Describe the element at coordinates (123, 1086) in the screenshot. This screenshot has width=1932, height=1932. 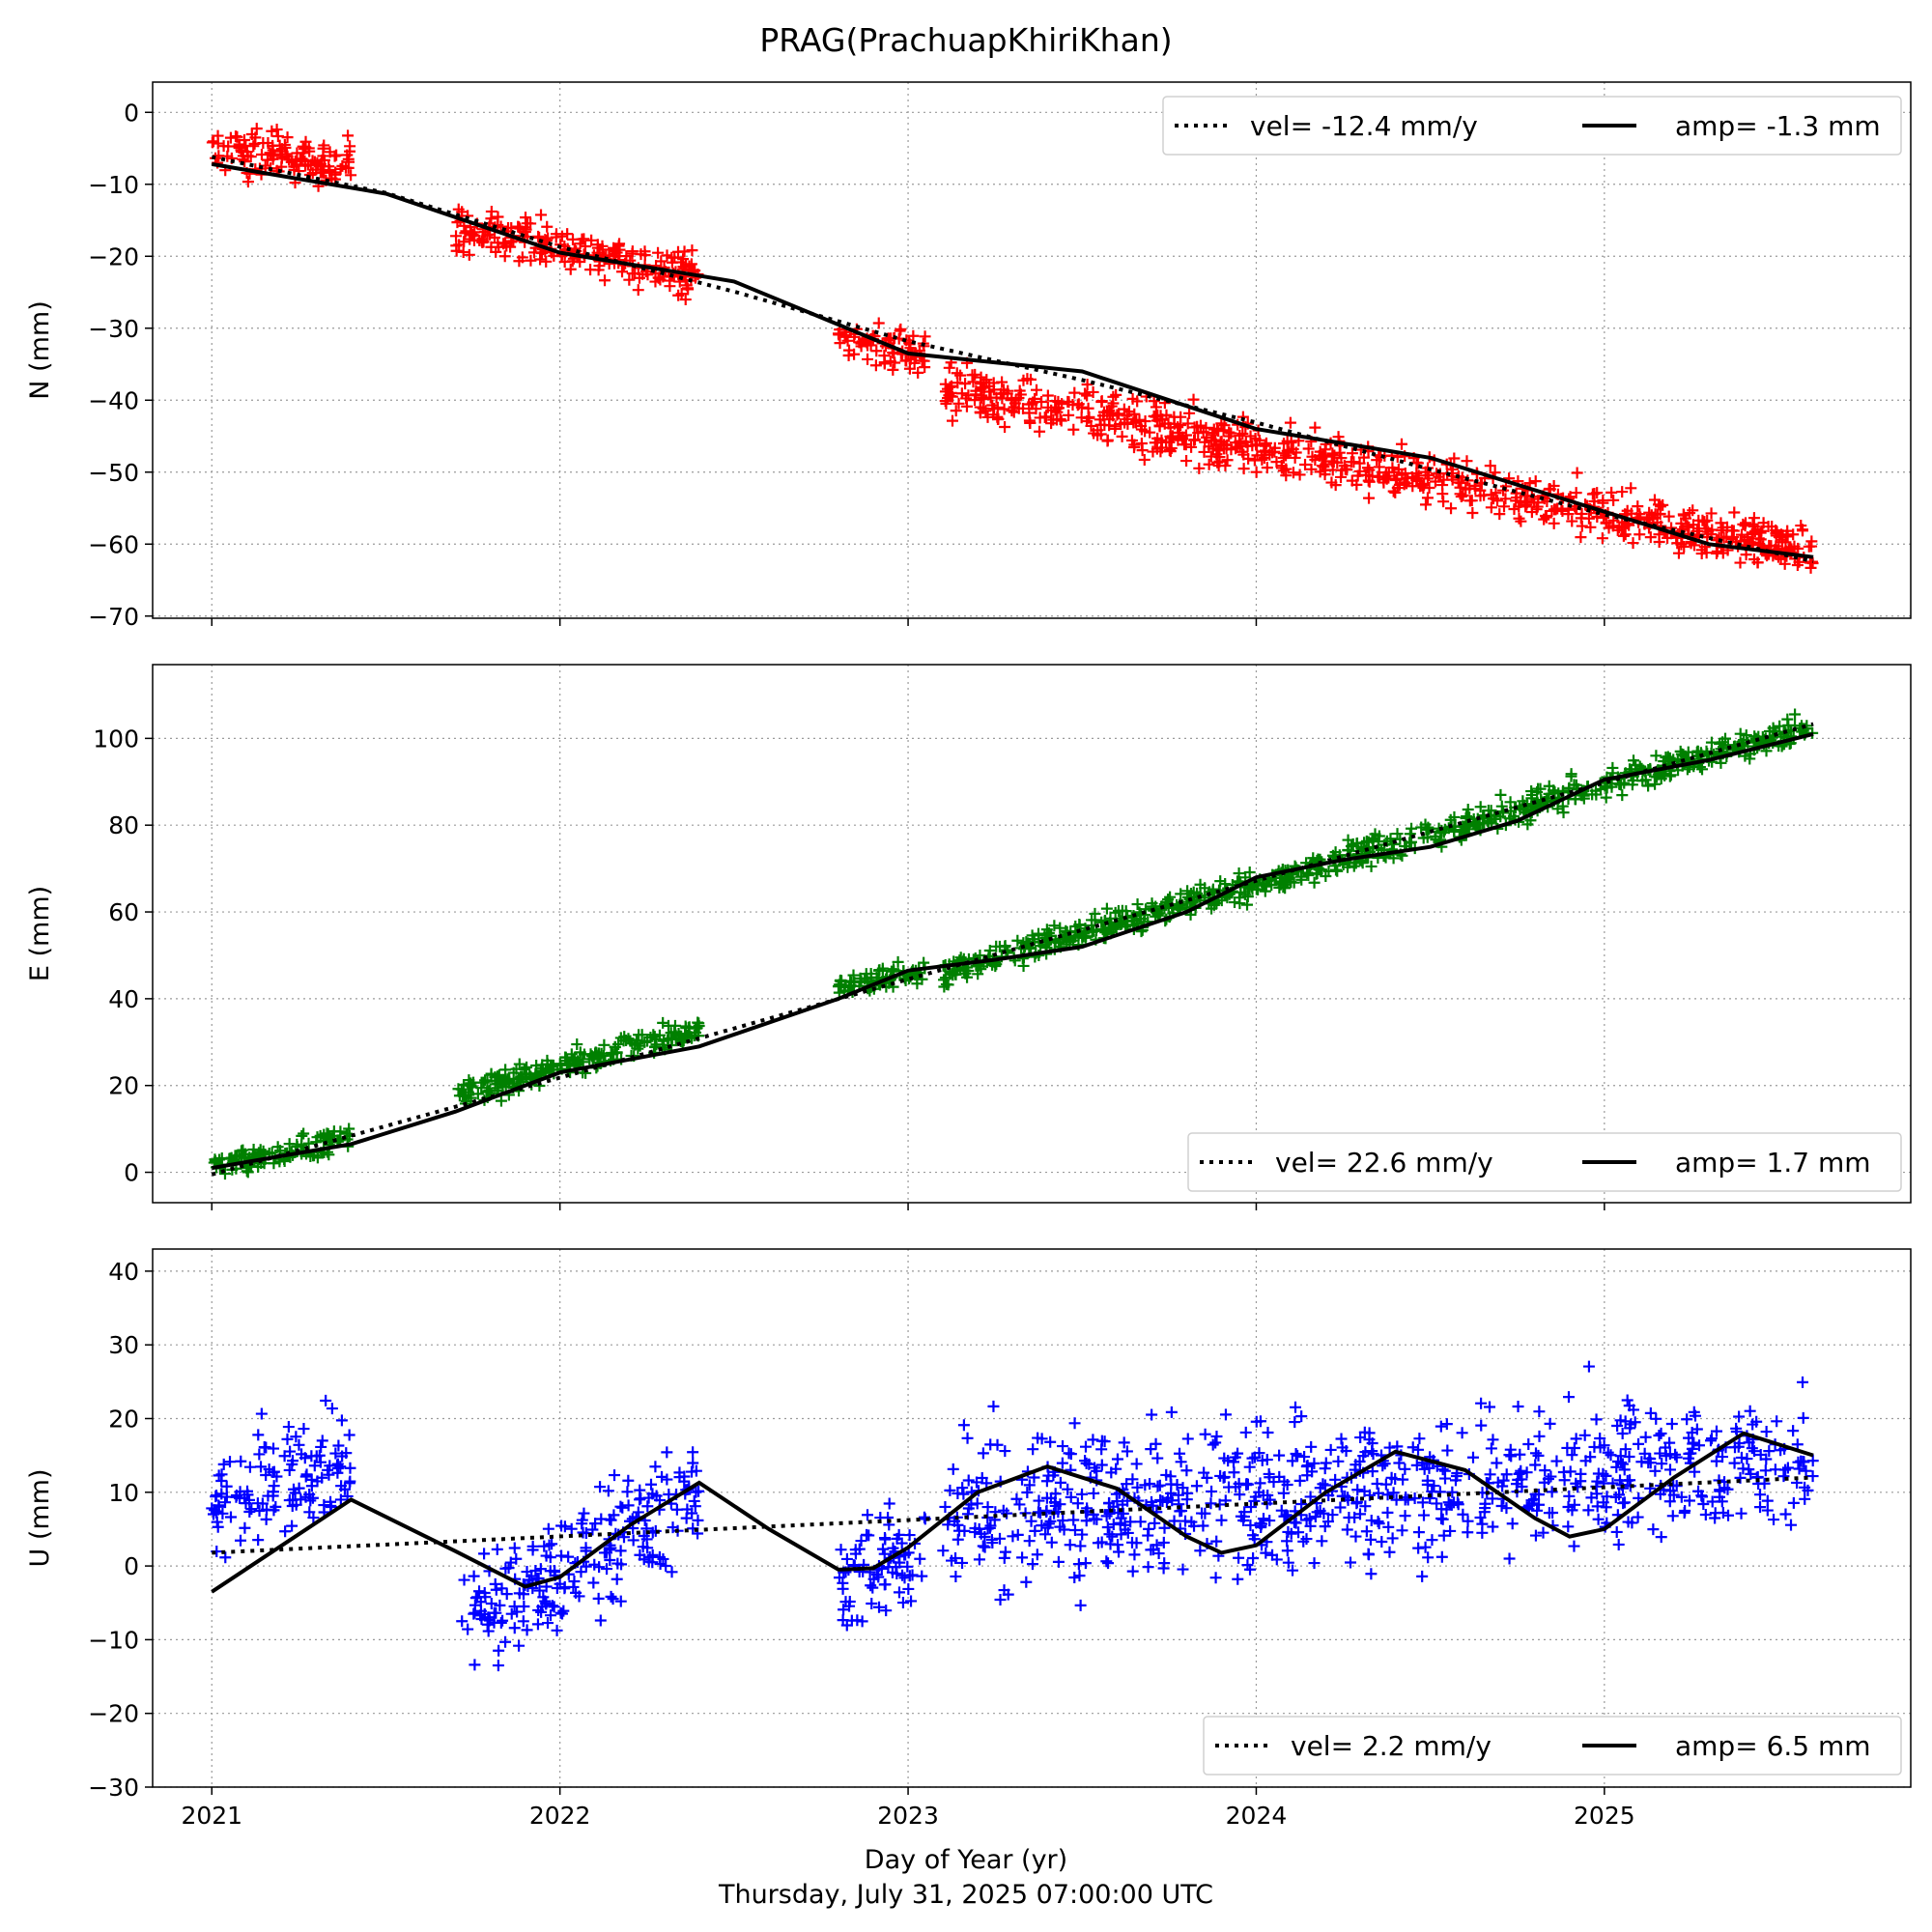
I see `y-tick-label: 20` at that location.